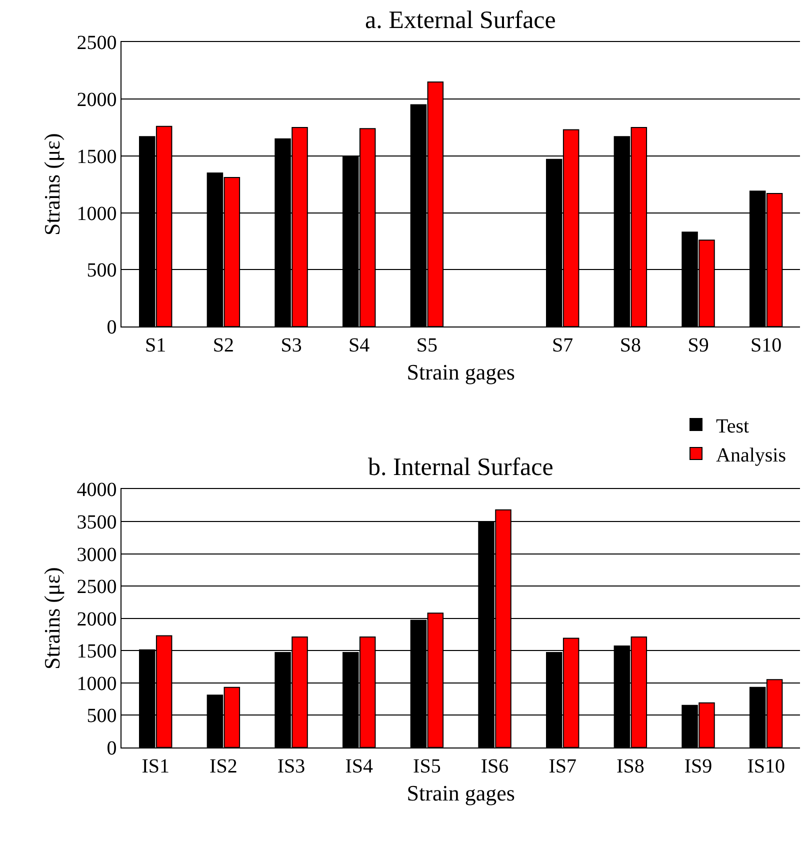 The image size is (802, 848). I want to click on x-tick-label: S1, so click(155, 345).